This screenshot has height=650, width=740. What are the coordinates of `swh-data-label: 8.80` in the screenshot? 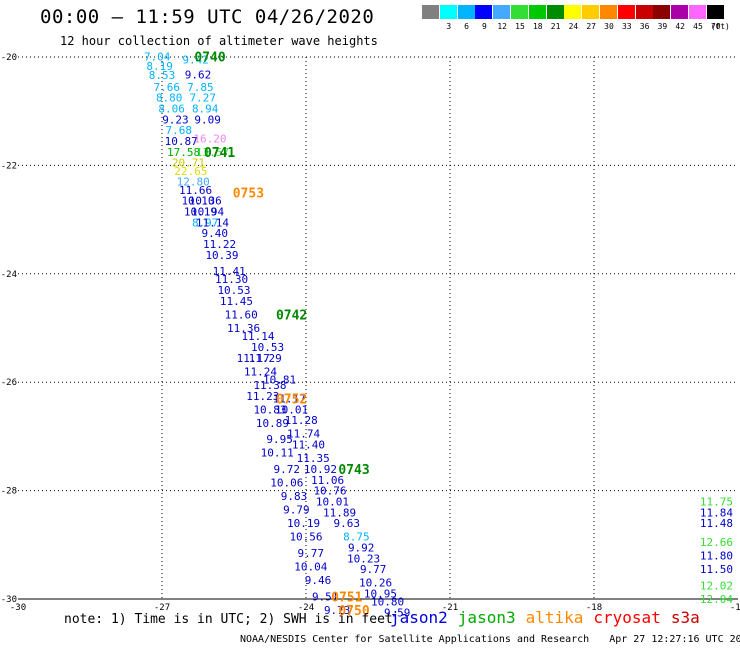 It's located at (169, 98).